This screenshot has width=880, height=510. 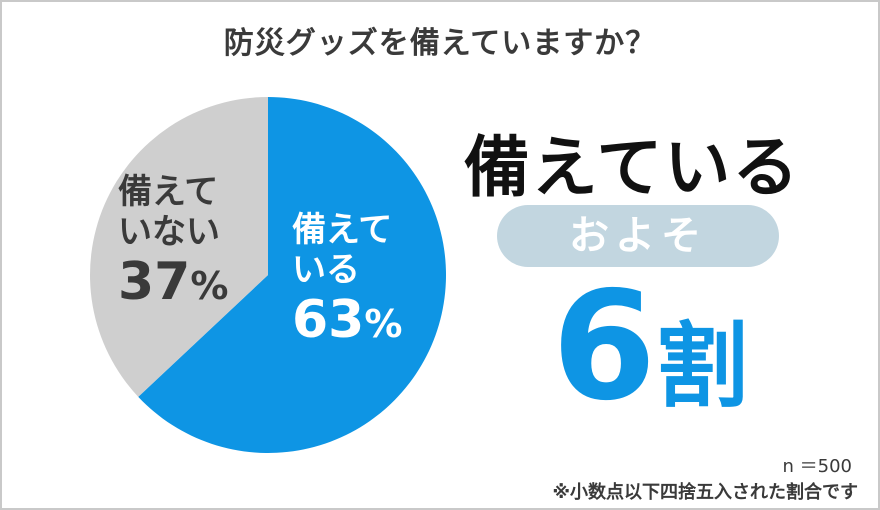 I want to click on slice-label-yes-line2: いる, so click(x=326, y=270).